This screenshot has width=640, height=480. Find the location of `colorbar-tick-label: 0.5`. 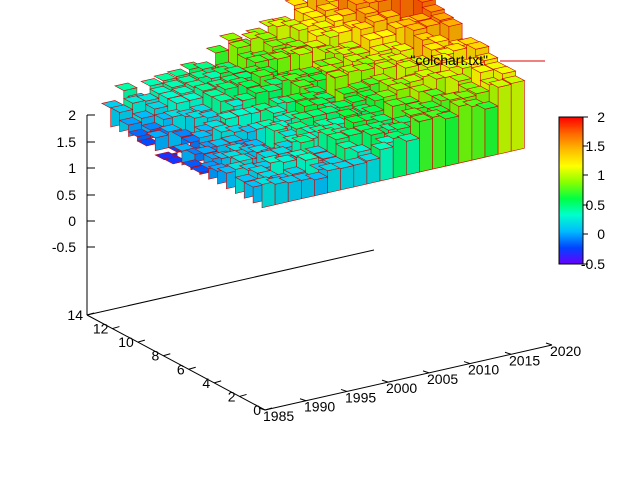

colorbar-tick-label: 0.5 is located at coordinates (596, 205).